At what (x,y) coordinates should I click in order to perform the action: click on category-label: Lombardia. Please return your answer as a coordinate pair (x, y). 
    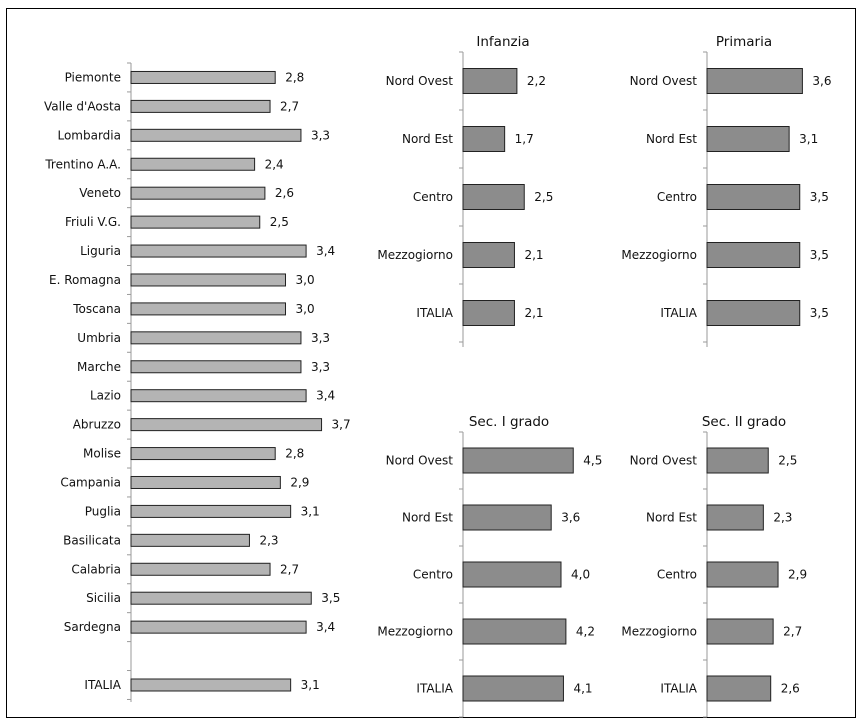
    Looking at the image, I should click on (89, 135).